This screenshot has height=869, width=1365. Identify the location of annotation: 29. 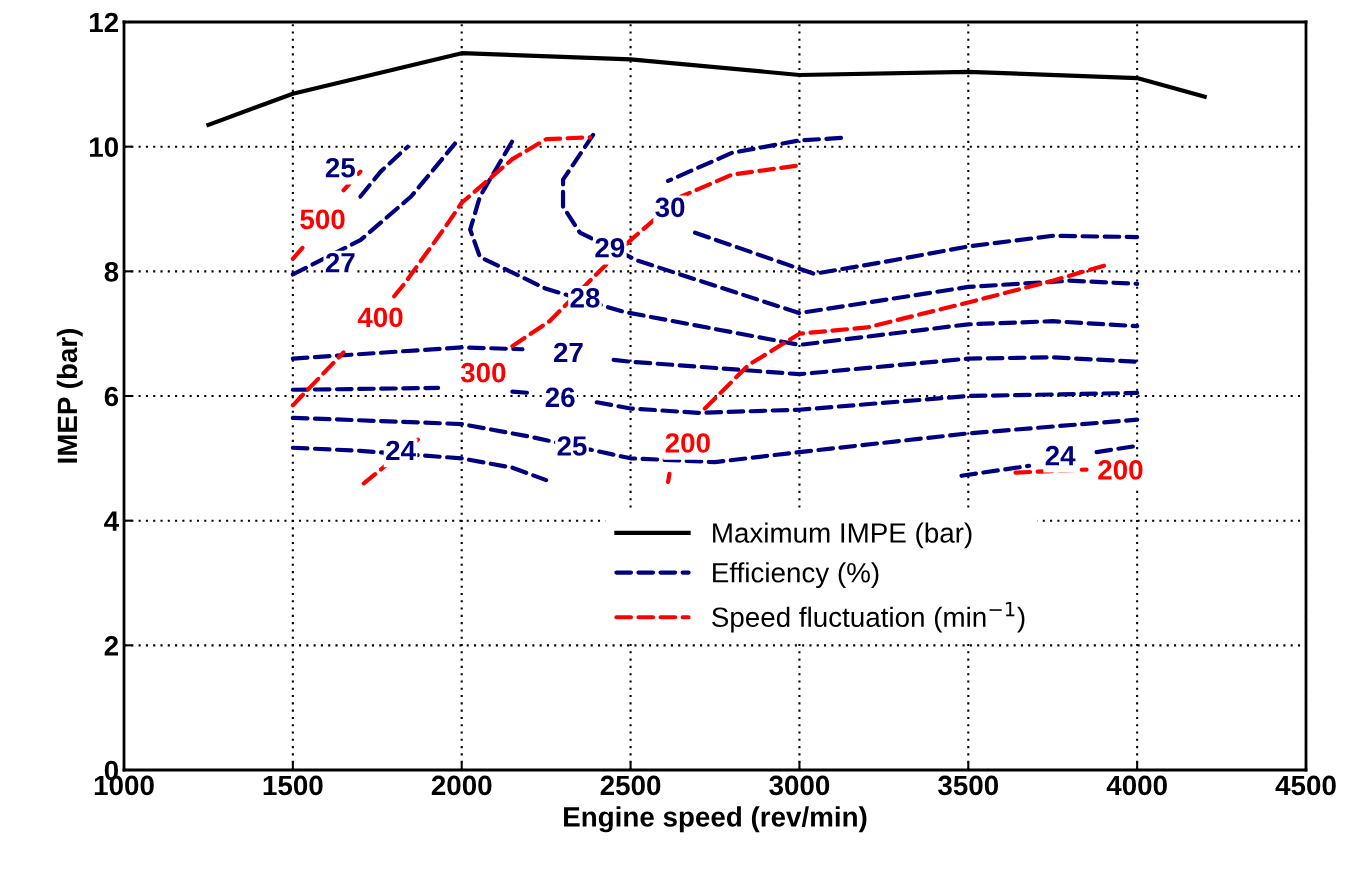
(610, 247).